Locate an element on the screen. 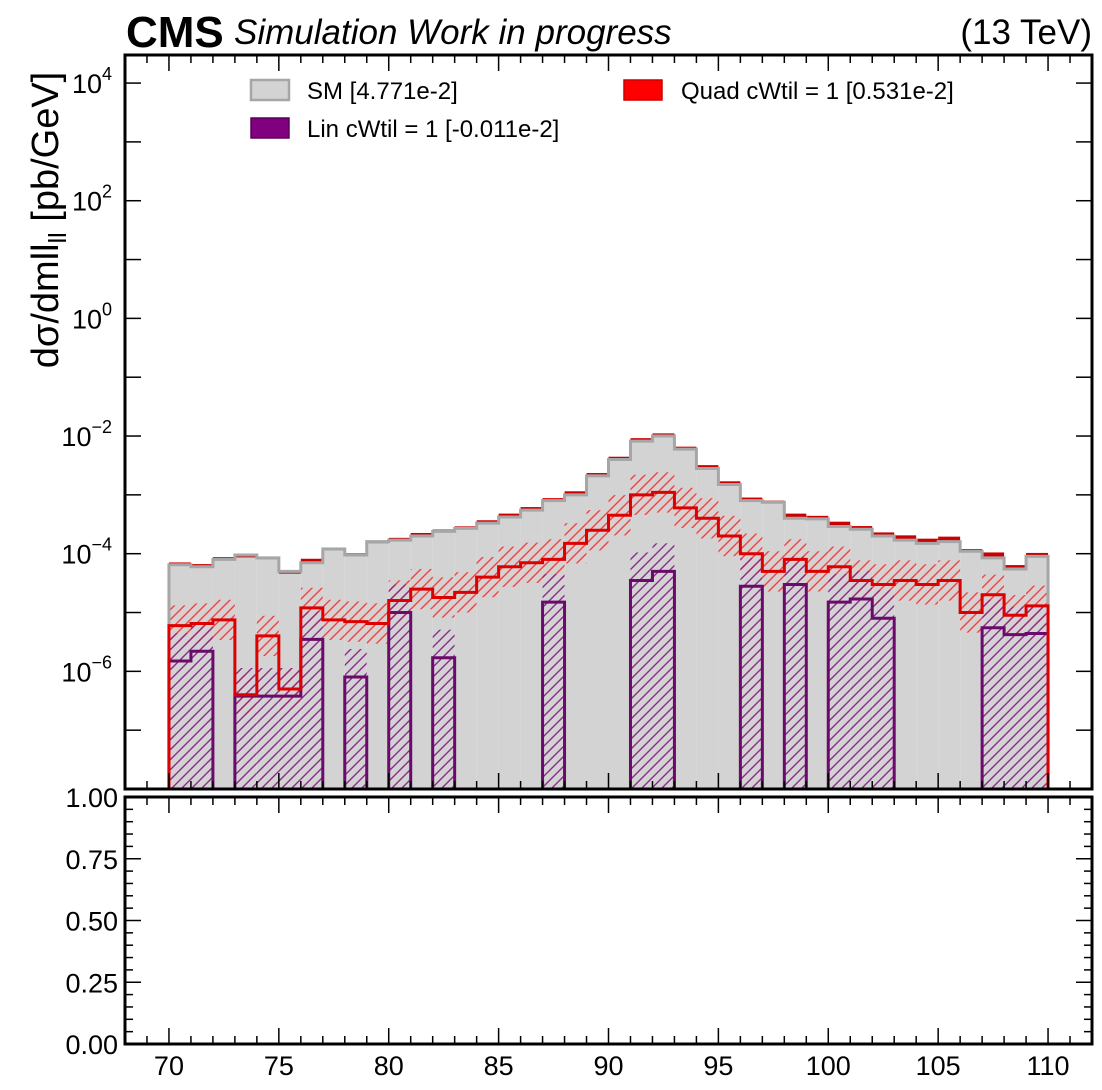  ratio-y-tick-label: 0.75 is located at coordinates (91, 860).